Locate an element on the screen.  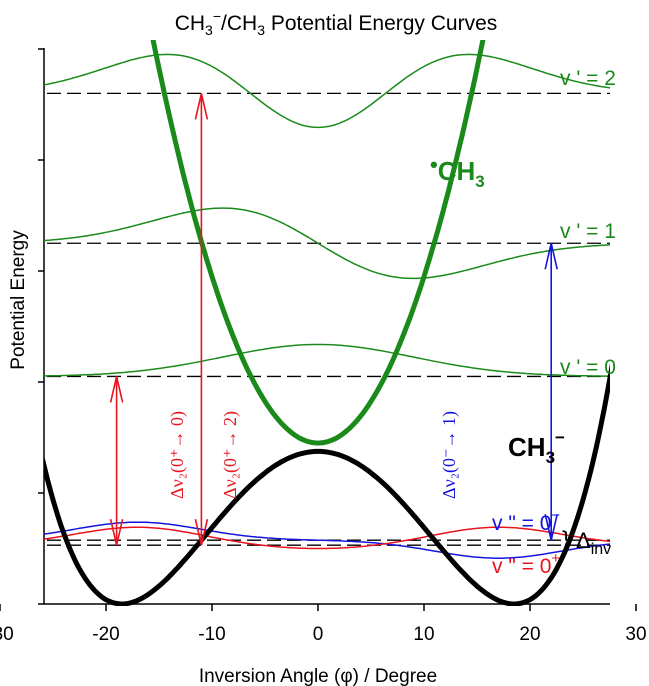
x-tick-label-4: 10 is located at coordinates (423, 634).